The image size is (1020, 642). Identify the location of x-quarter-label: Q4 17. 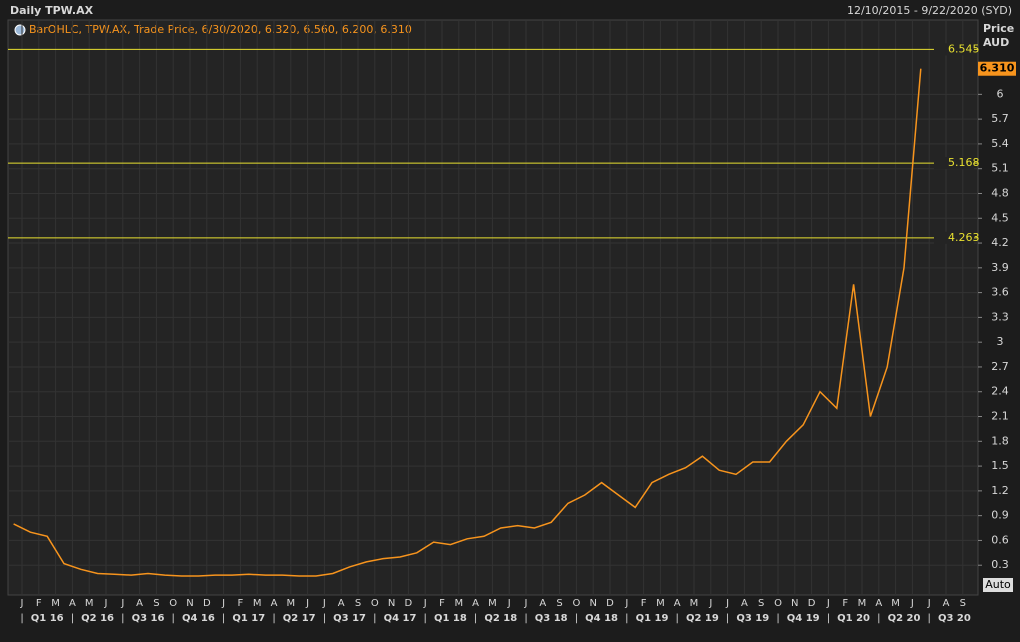
(400, 618).